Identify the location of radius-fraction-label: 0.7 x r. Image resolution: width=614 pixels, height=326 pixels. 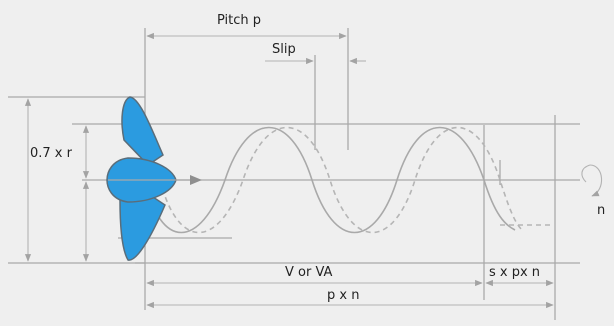
(51, 153).